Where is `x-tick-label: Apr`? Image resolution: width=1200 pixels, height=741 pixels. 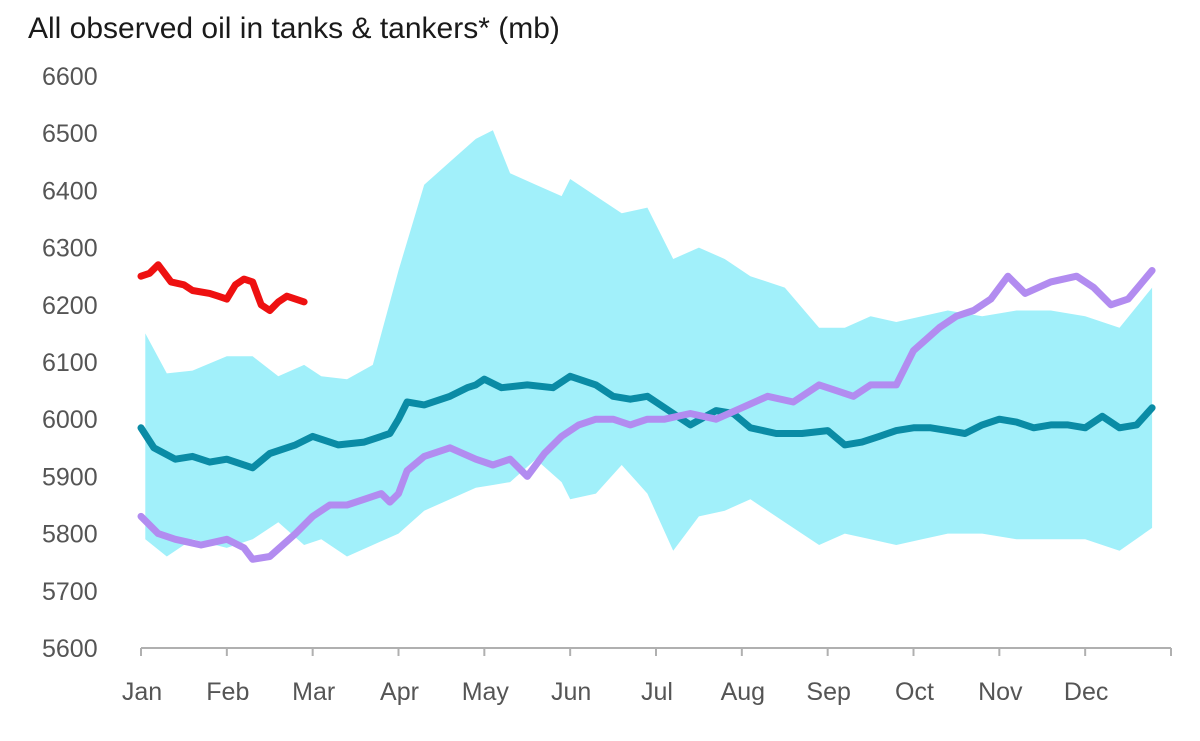 x-tick-label: Apr is located at coordinates (399, 692).